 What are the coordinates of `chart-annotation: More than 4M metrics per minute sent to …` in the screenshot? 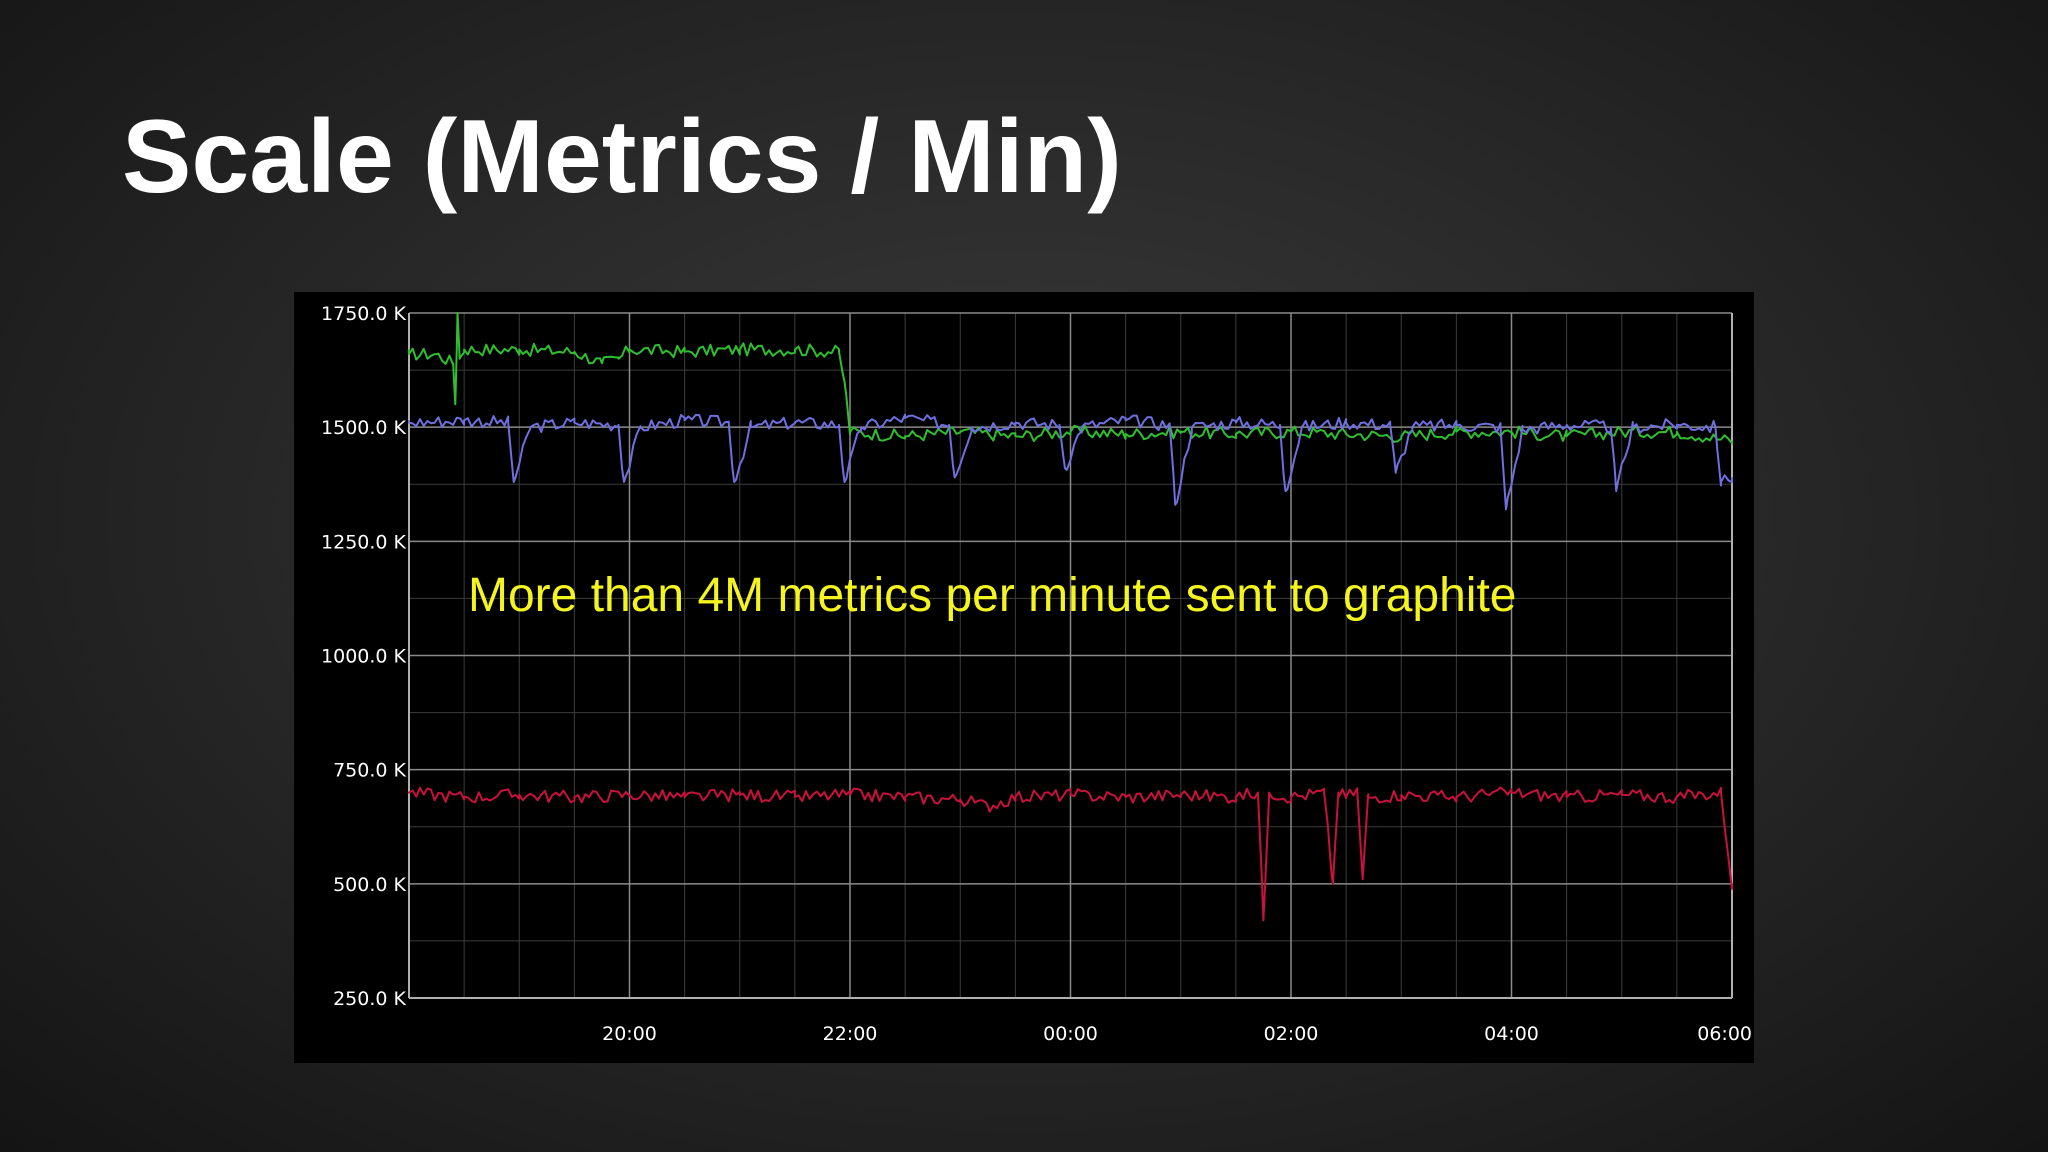 It's located at (992, 595).